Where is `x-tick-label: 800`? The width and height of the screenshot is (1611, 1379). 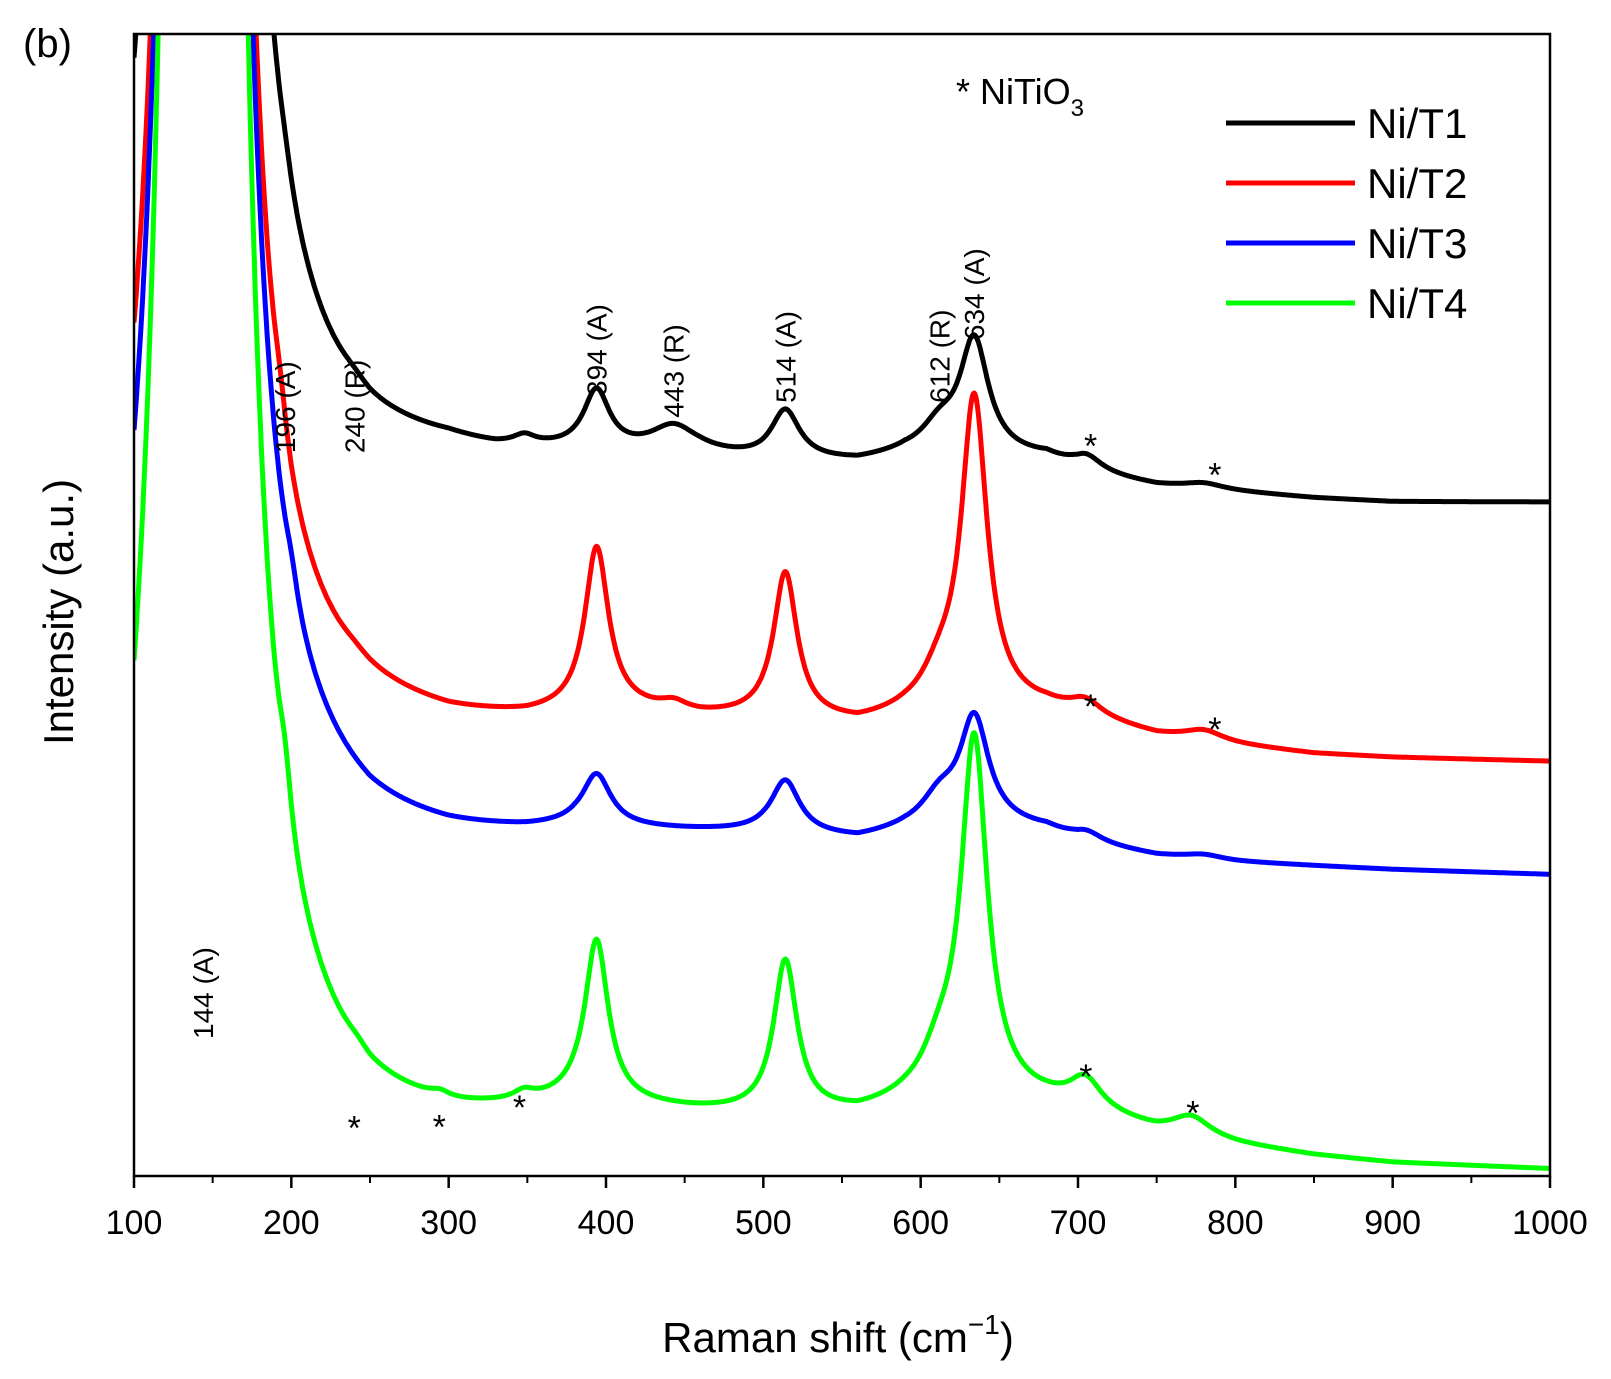
x-tick-label: 800 is located at coordinates (1235, 1223).